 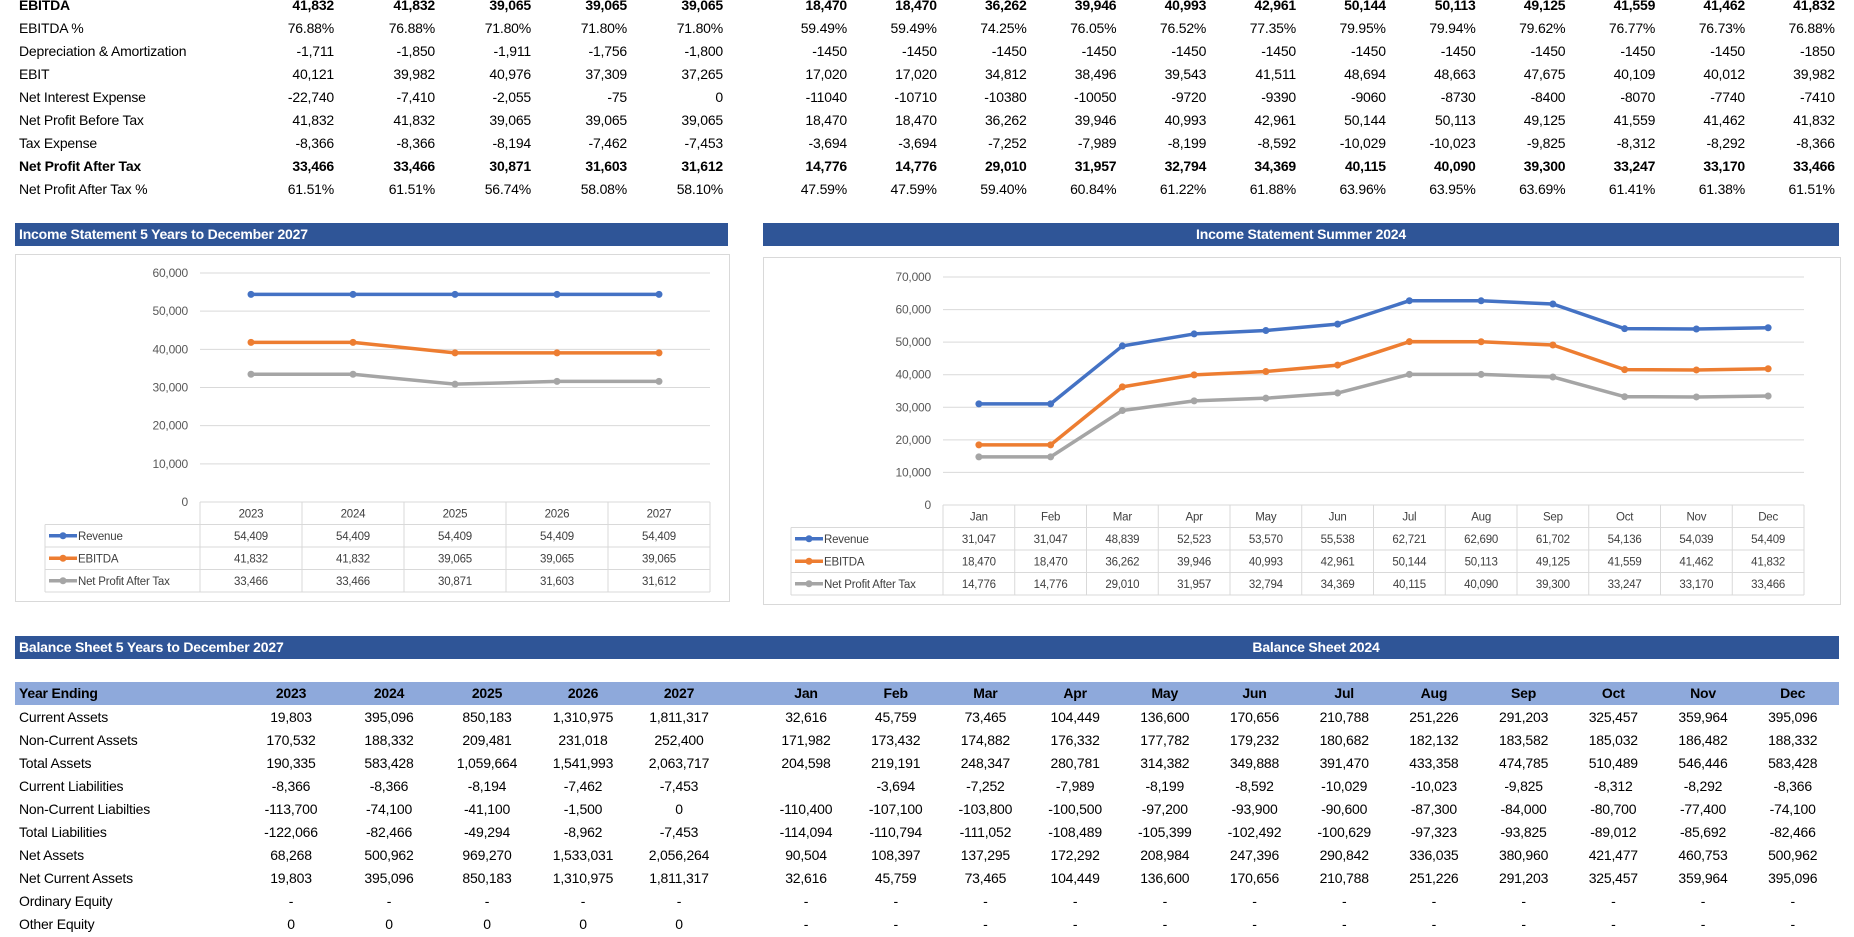 What do you see at coordinates (315, 143) in the screenshot?
I see `year-value-cell: -8,366` at bounding box center [315, 143].